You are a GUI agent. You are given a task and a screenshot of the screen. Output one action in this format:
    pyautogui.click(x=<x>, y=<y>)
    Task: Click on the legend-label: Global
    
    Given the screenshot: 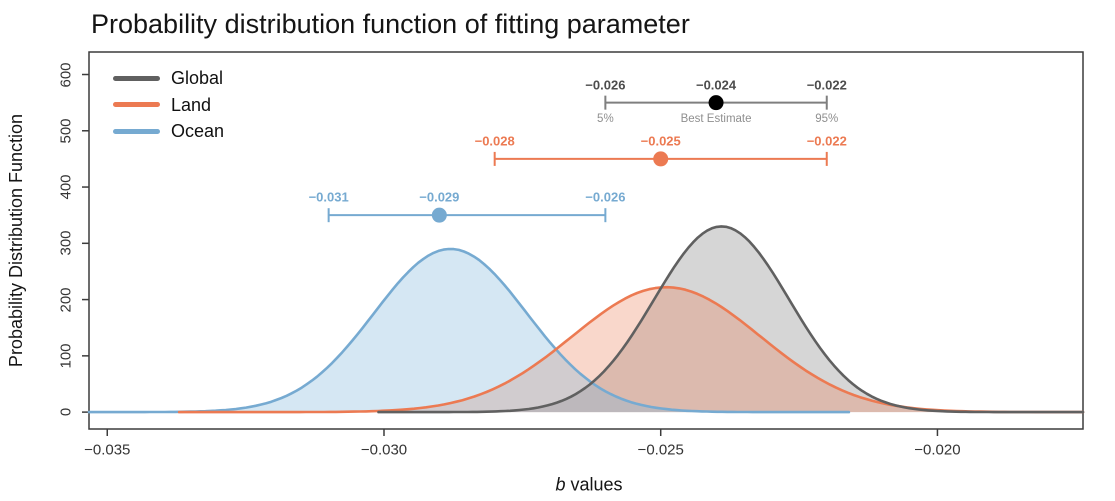 What is the action you would take?
    pyautogui.click(x=197, y=78)
    